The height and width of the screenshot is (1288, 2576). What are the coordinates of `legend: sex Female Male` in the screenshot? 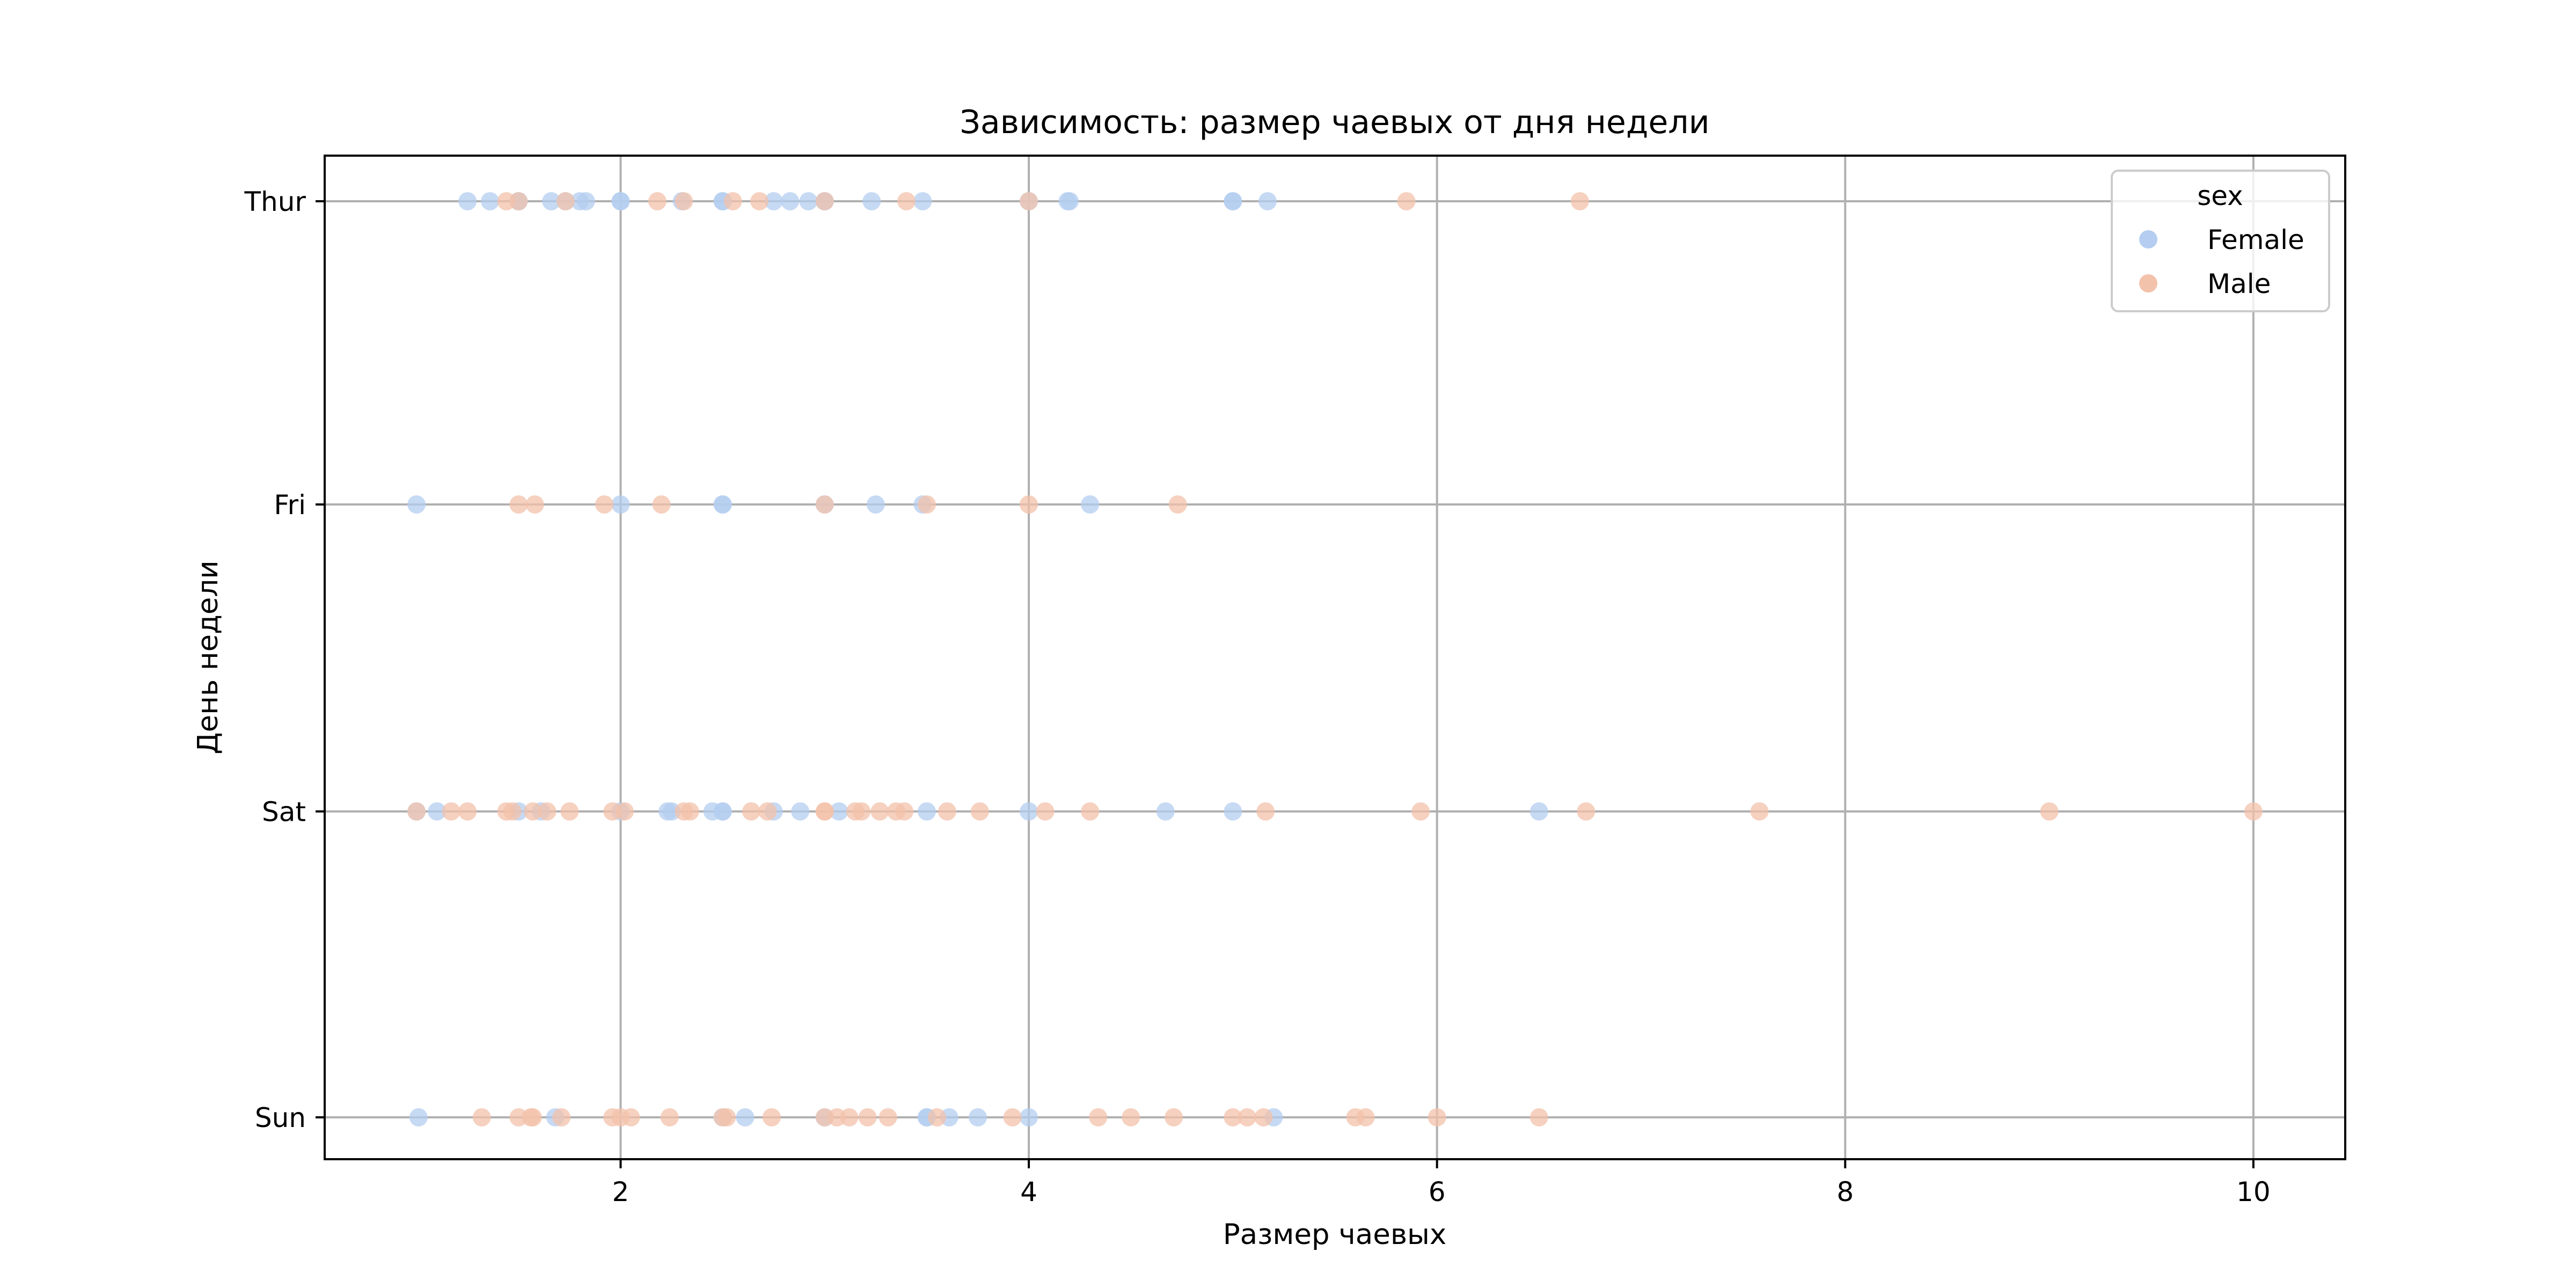 It's located at (2220, 241).